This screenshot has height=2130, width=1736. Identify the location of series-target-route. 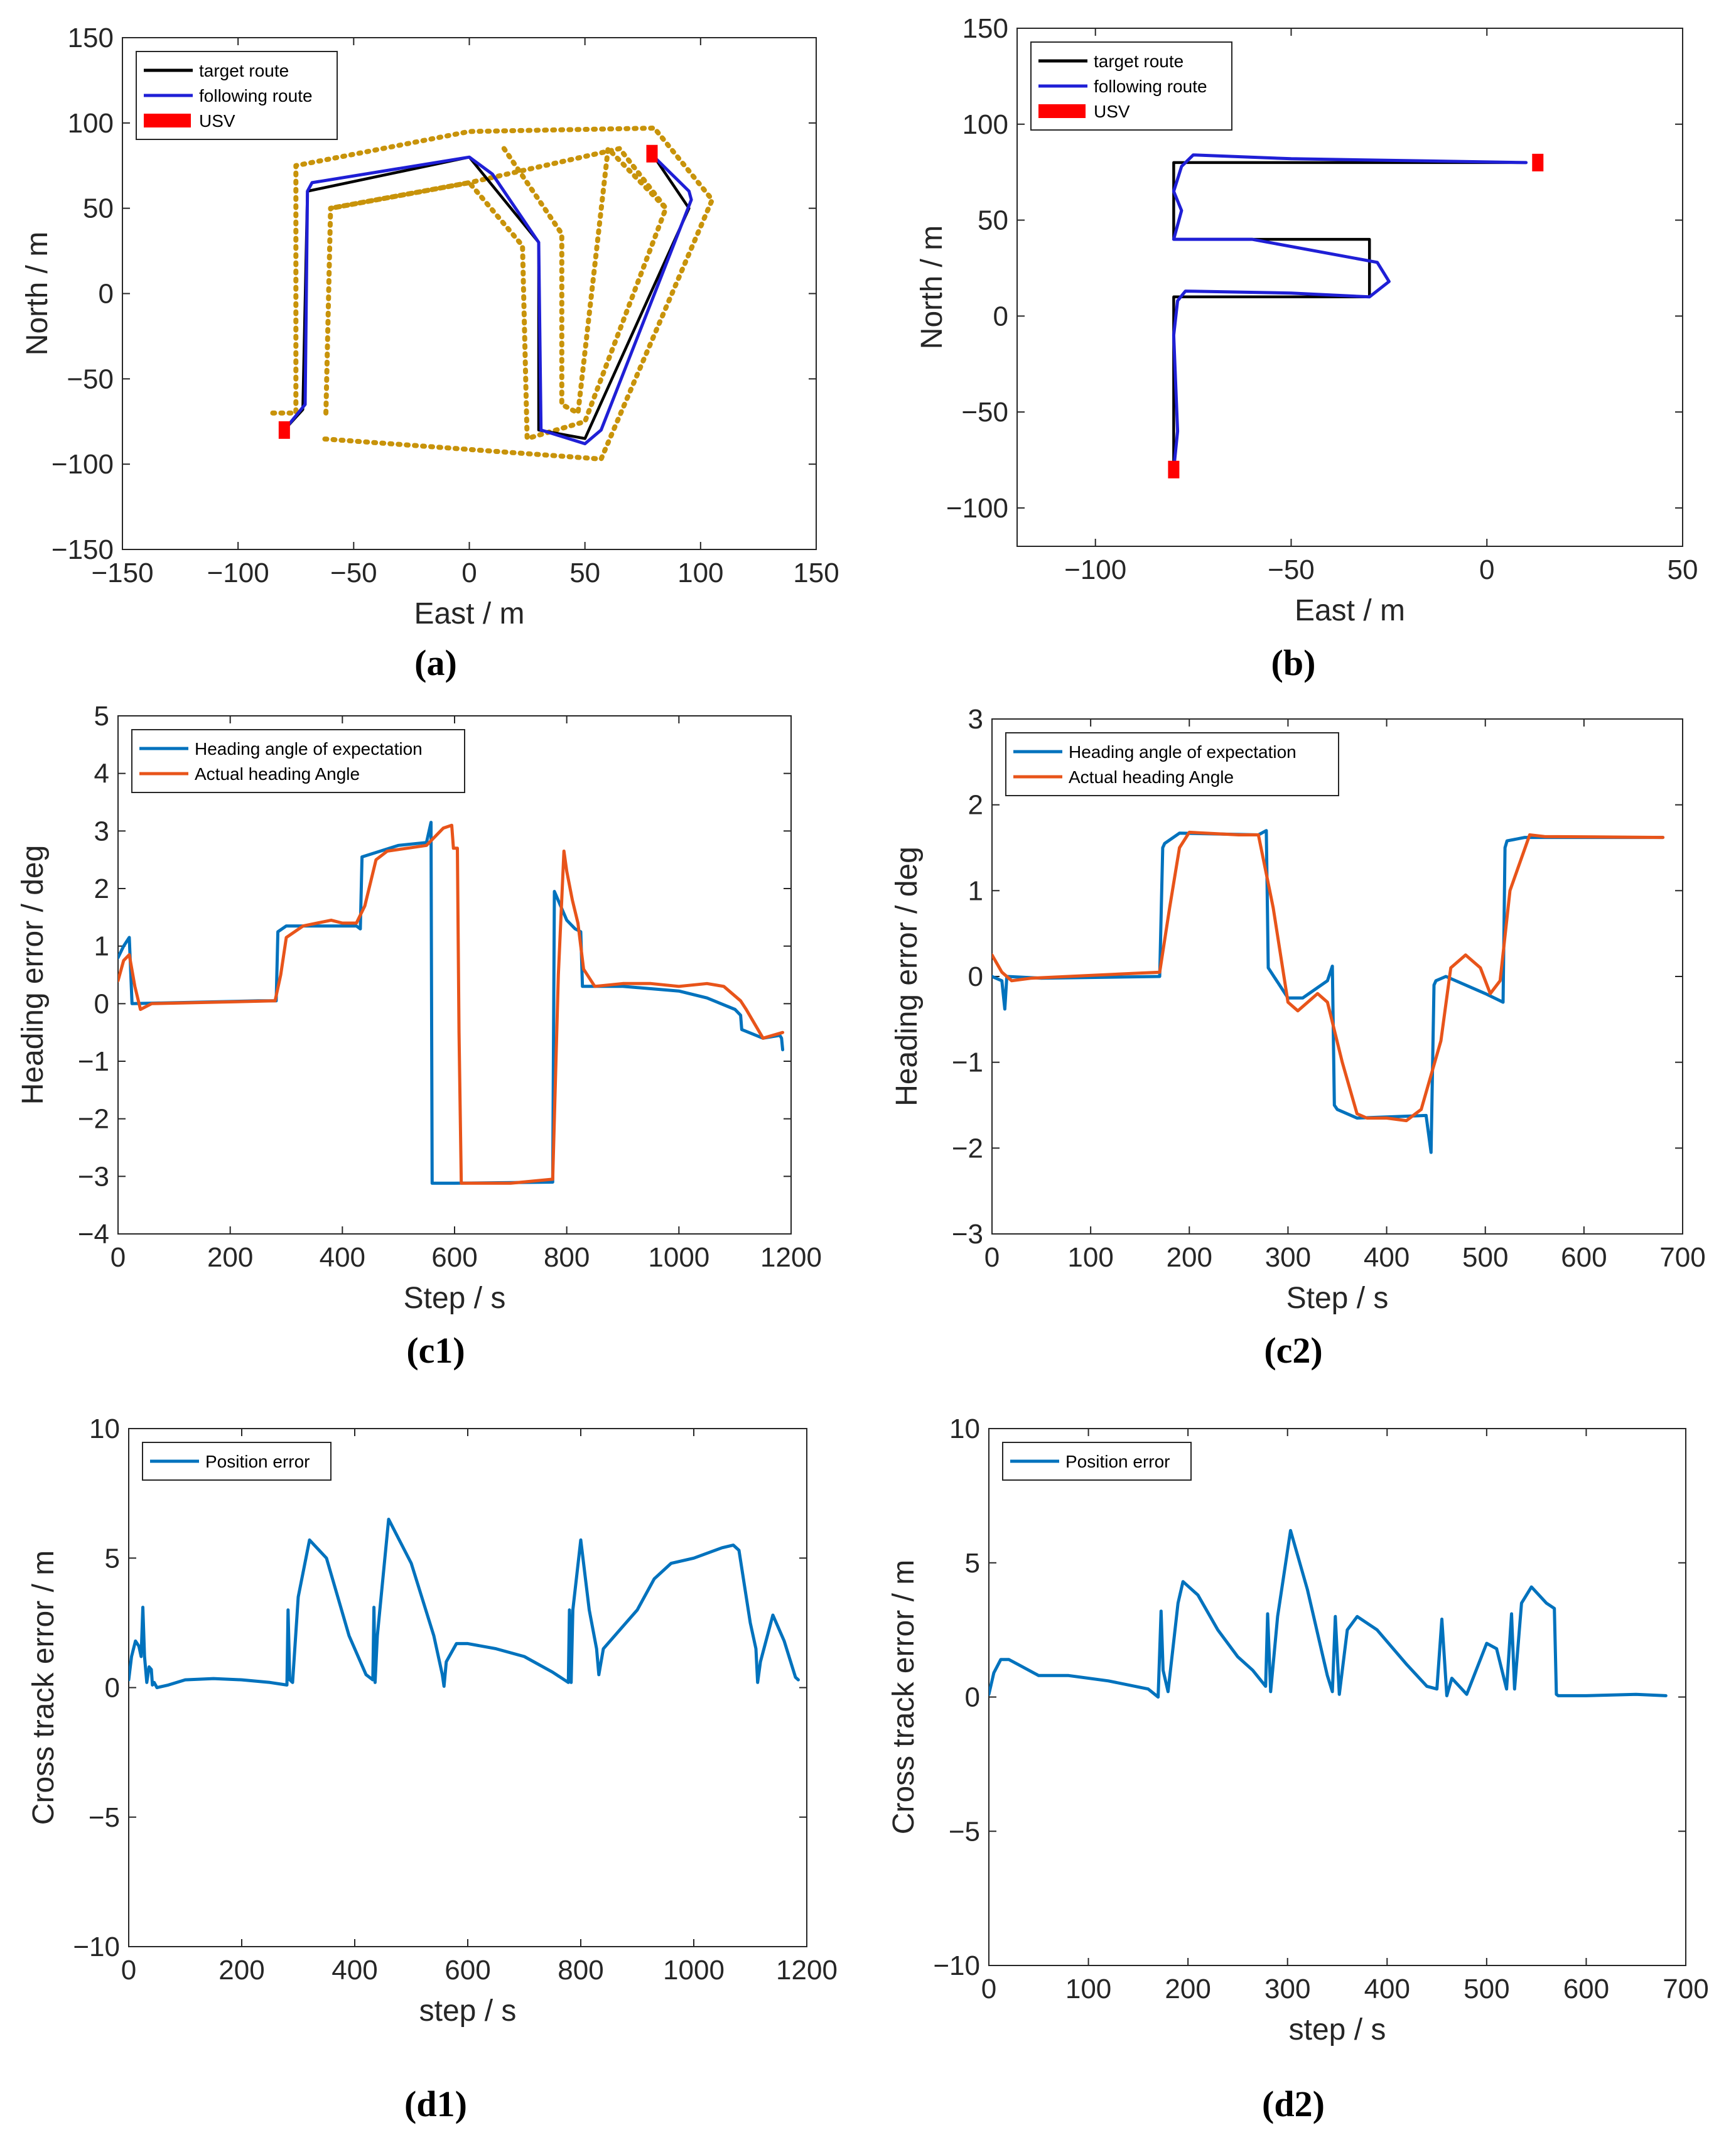
(1350, 316).